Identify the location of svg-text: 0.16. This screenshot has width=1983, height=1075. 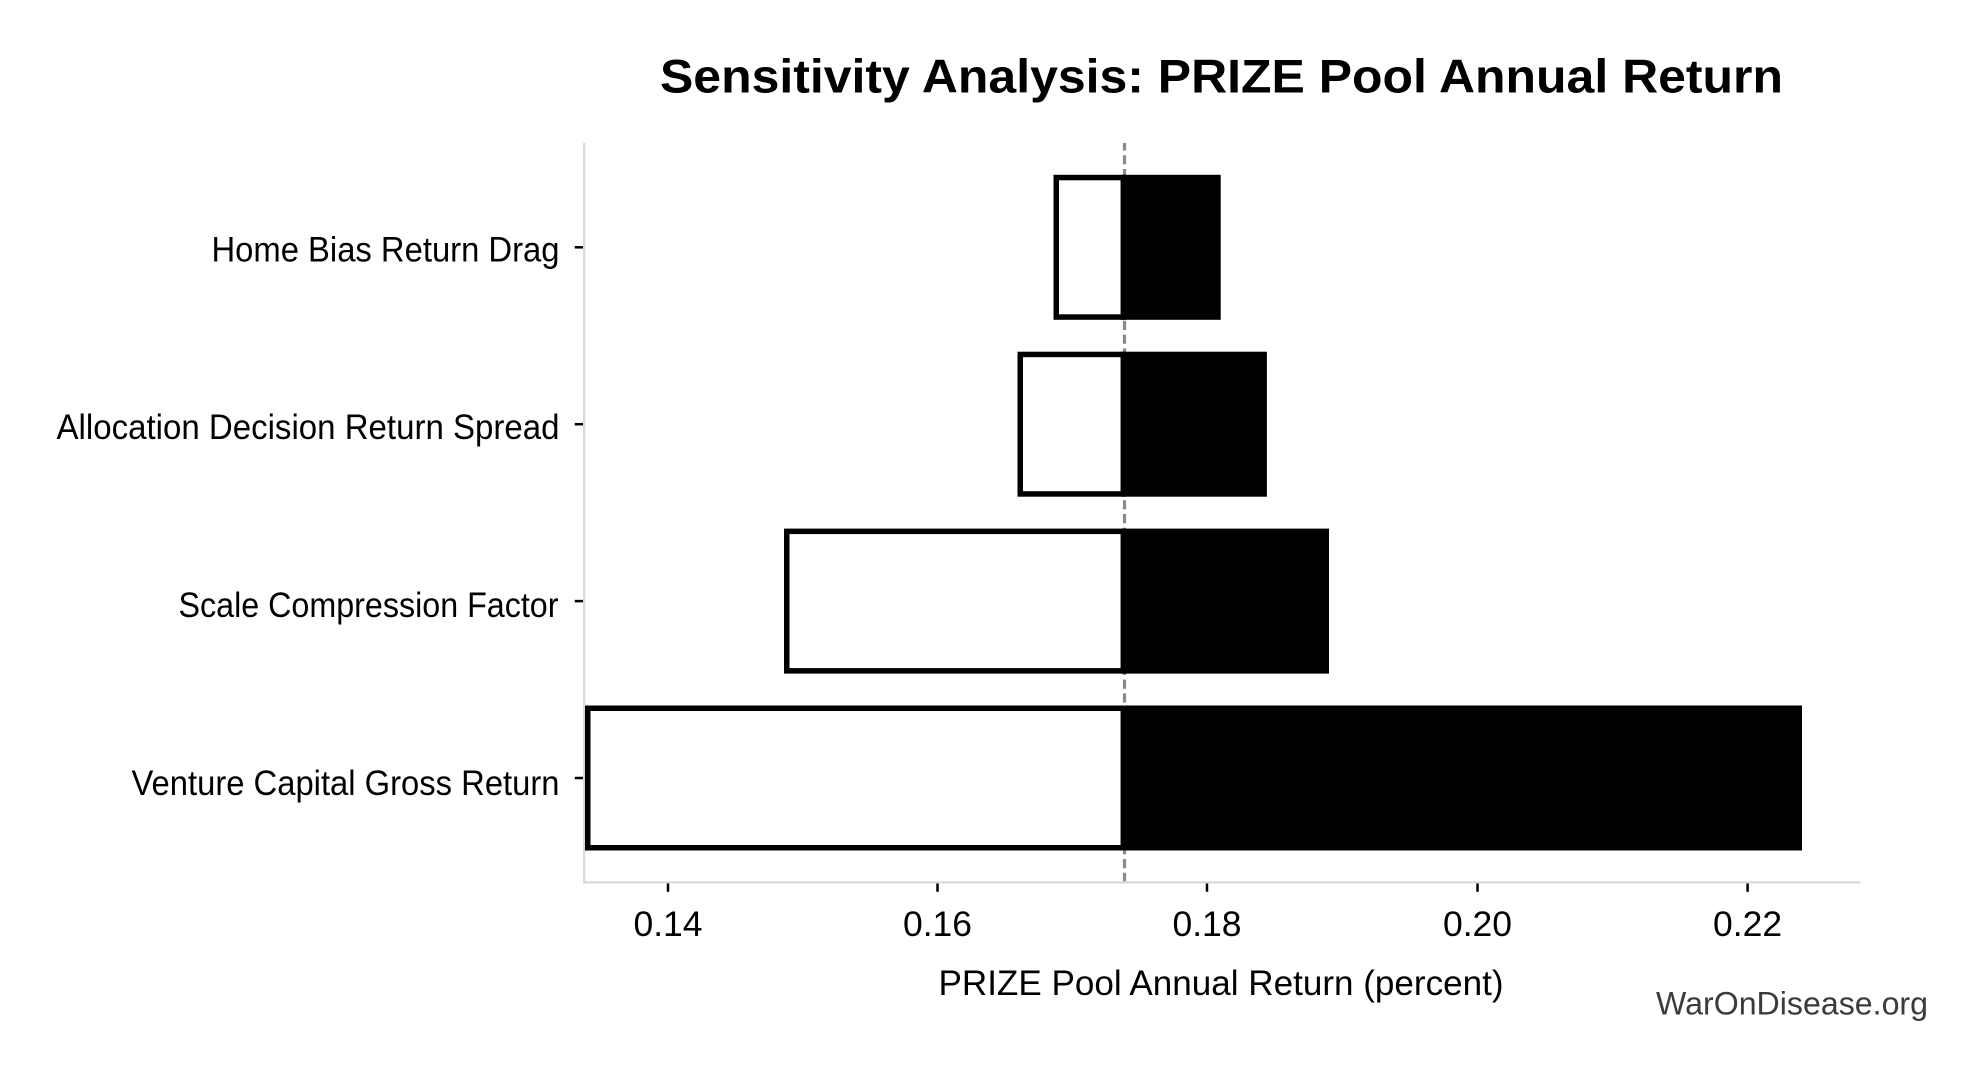
(937, 924).